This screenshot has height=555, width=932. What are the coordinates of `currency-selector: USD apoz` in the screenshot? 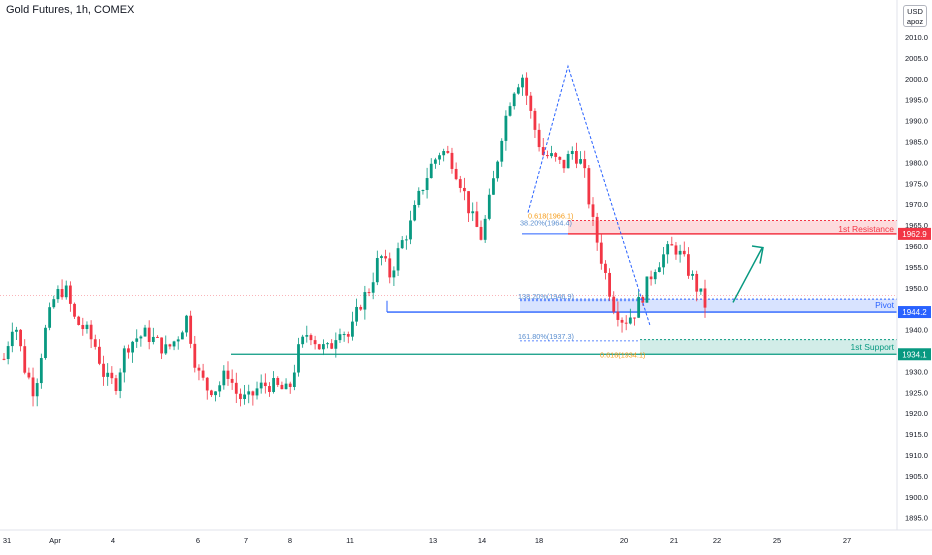 It's located at (915, 16).